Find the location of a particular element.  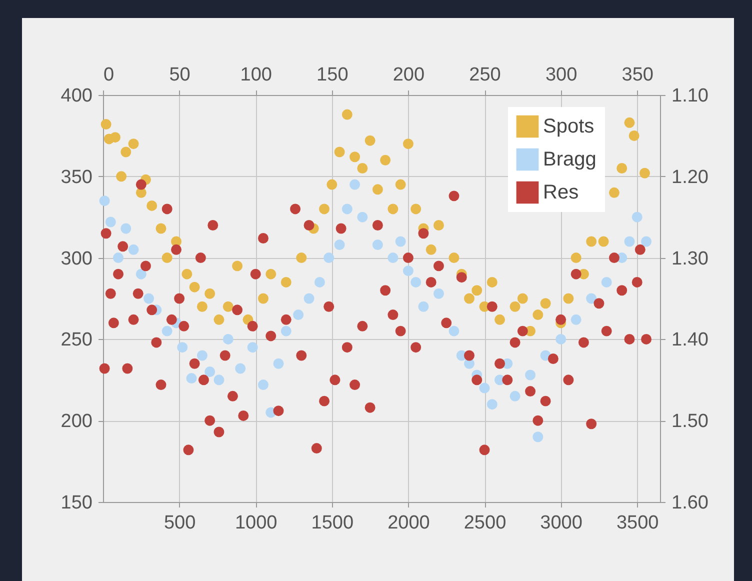

y2-tick-label: 1.60 is located at coordinates (690, 503).